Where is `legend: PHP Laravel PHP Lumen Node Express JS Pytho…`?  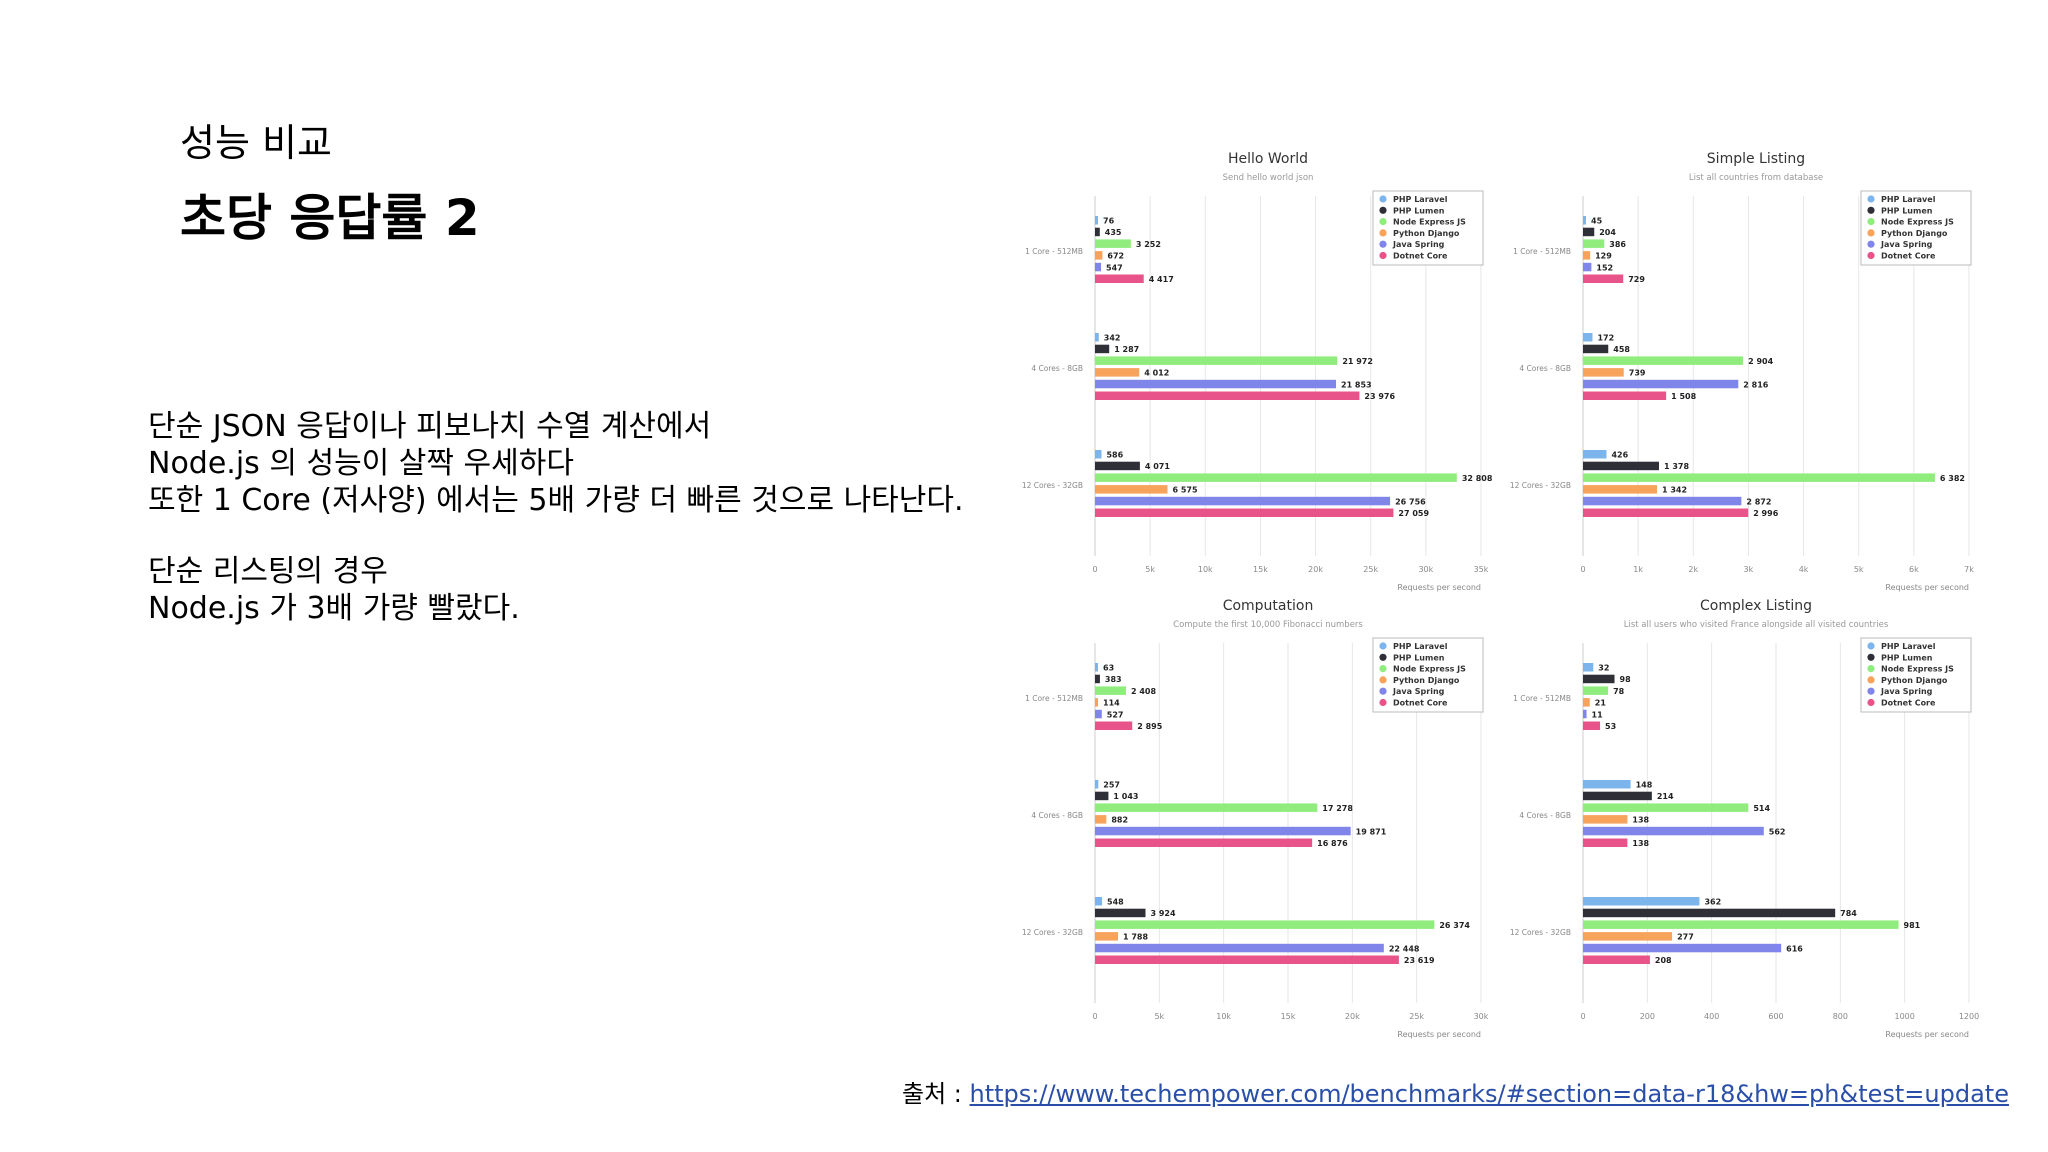 legend: PHP Laravel PHP Lumen Node Express JS Pytho… is located at coordinates (1916, 675).